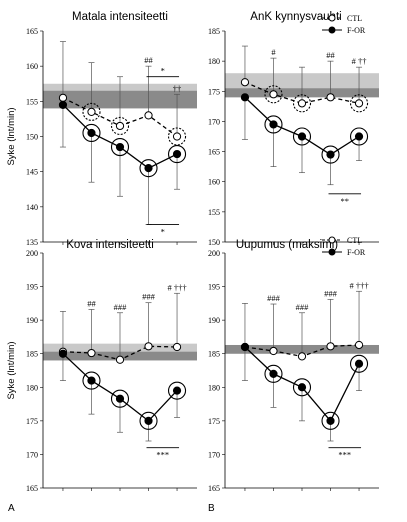 The image size is (407, 522). Describe the element at coordinates (32, 207) in the screenshot. I see `y-tick-label: 140` at that location.